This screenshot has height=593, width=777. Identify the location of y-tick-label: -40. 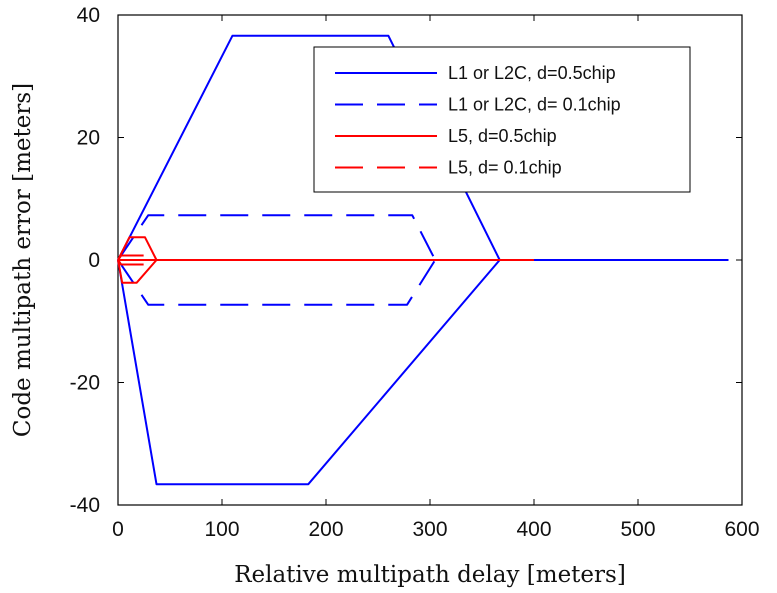
(85, 505).